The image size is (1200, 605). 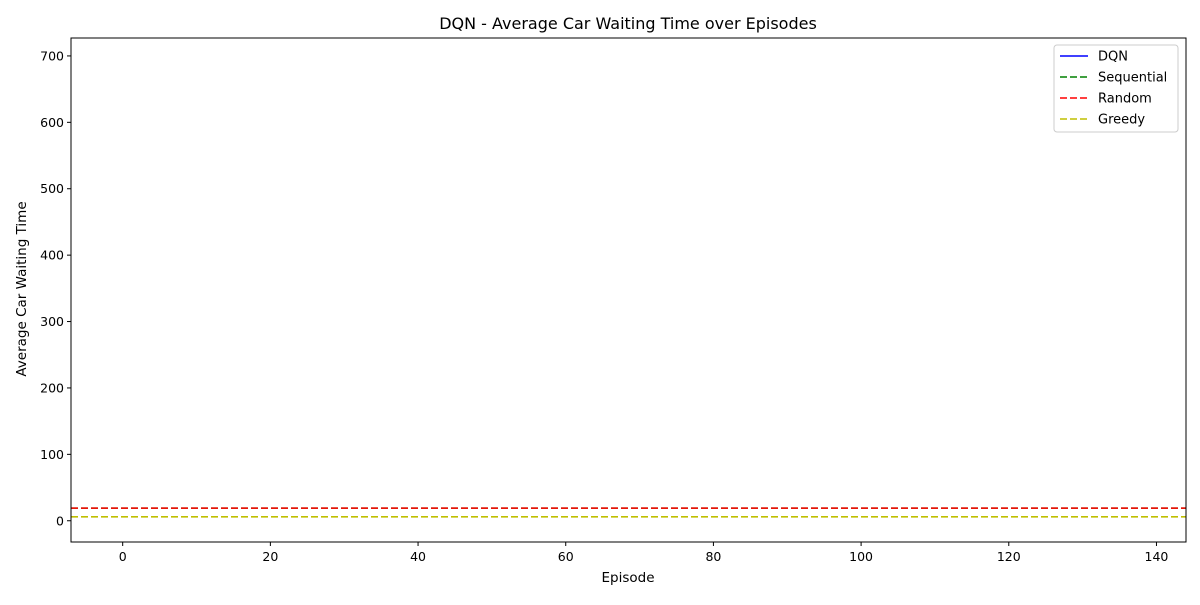 What do you see at coordinates (22, 288) in the screenshot?
I see `y-axis-label: Average Car Waiting Time` at bounding box center [22, 288].